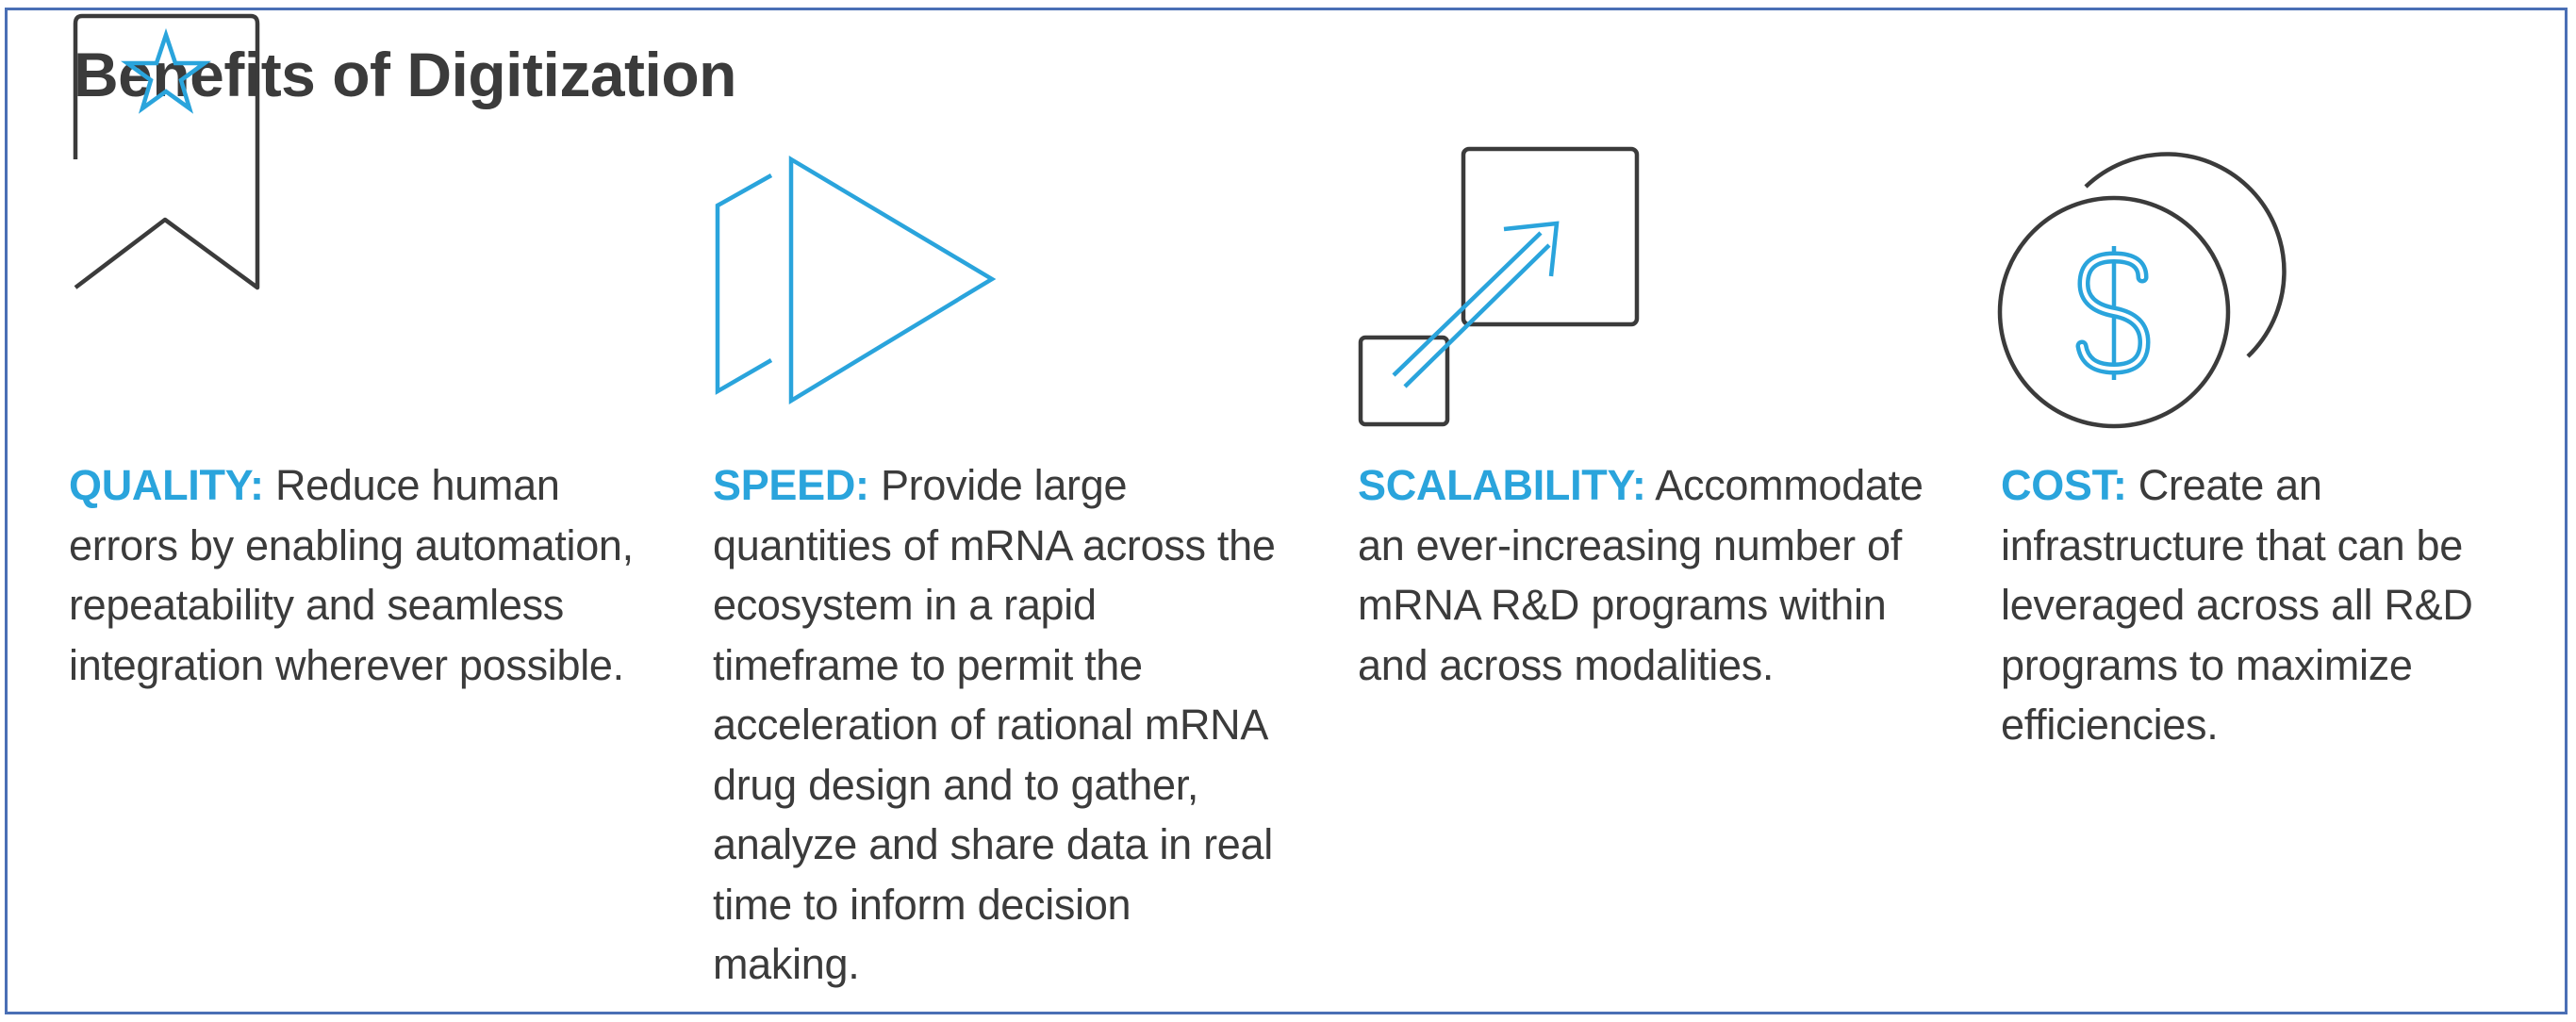  What do you see at coordinates (1499, 287) in the screenshot?
I see `scale-up-arrow-icon` at bounding box center [1499, 287].